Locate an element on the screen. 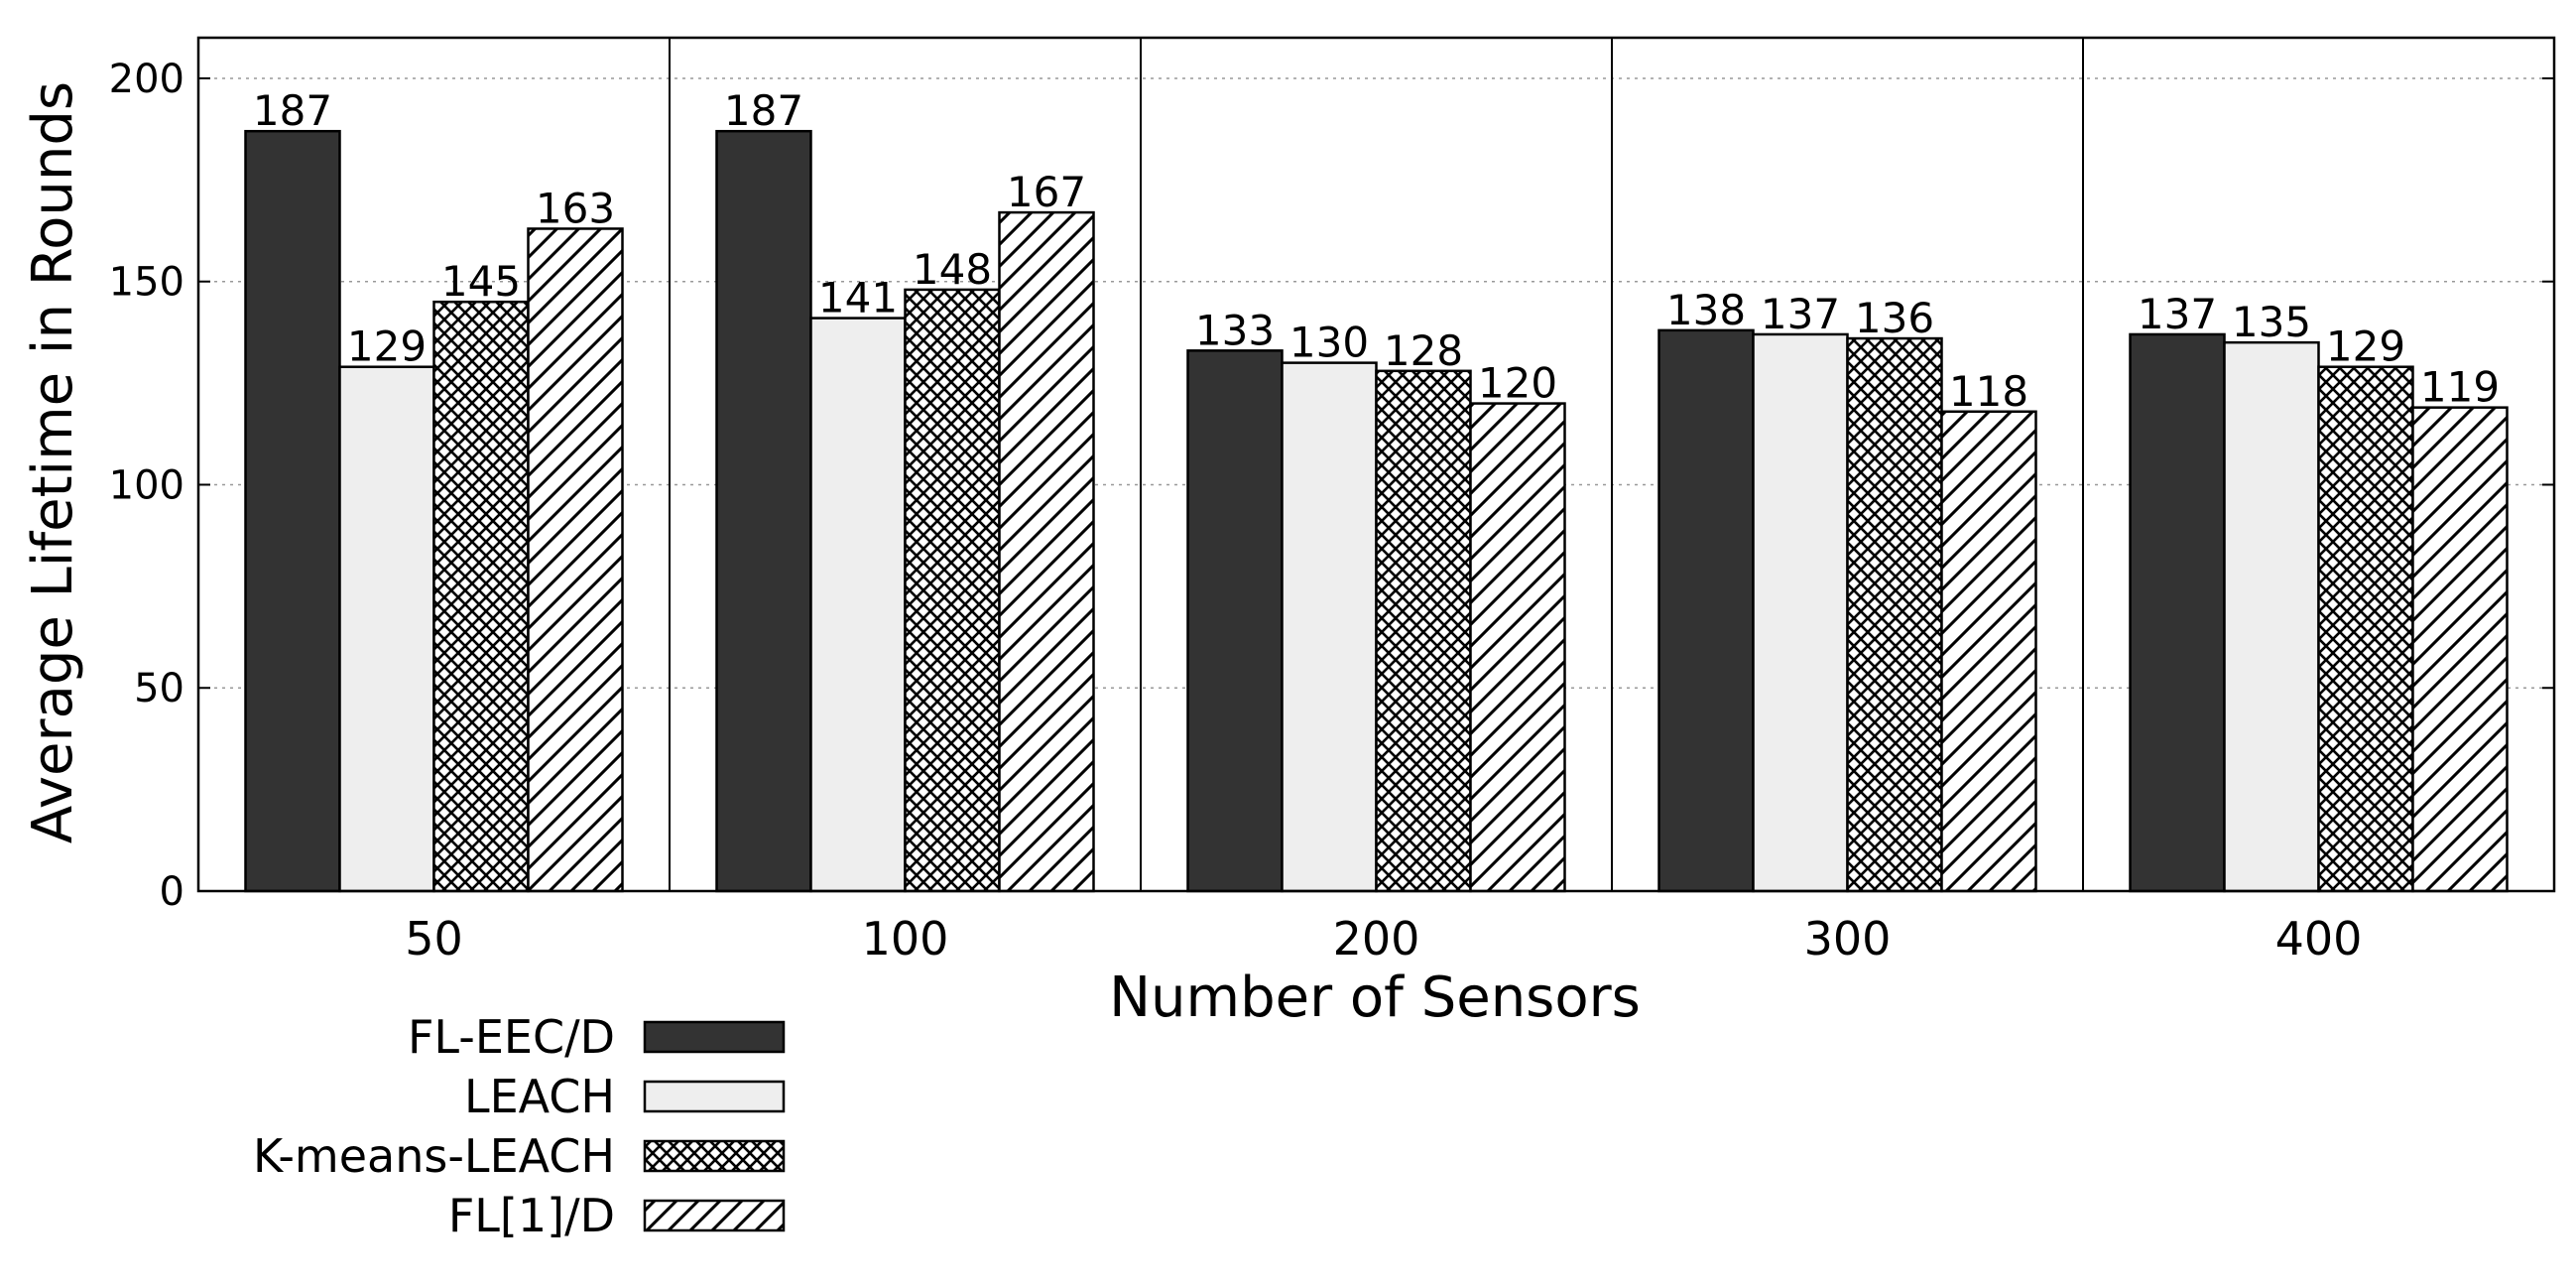 The image size is (2576, 1288). bar-value-label: 167 is located at coordinates (1046, 192).